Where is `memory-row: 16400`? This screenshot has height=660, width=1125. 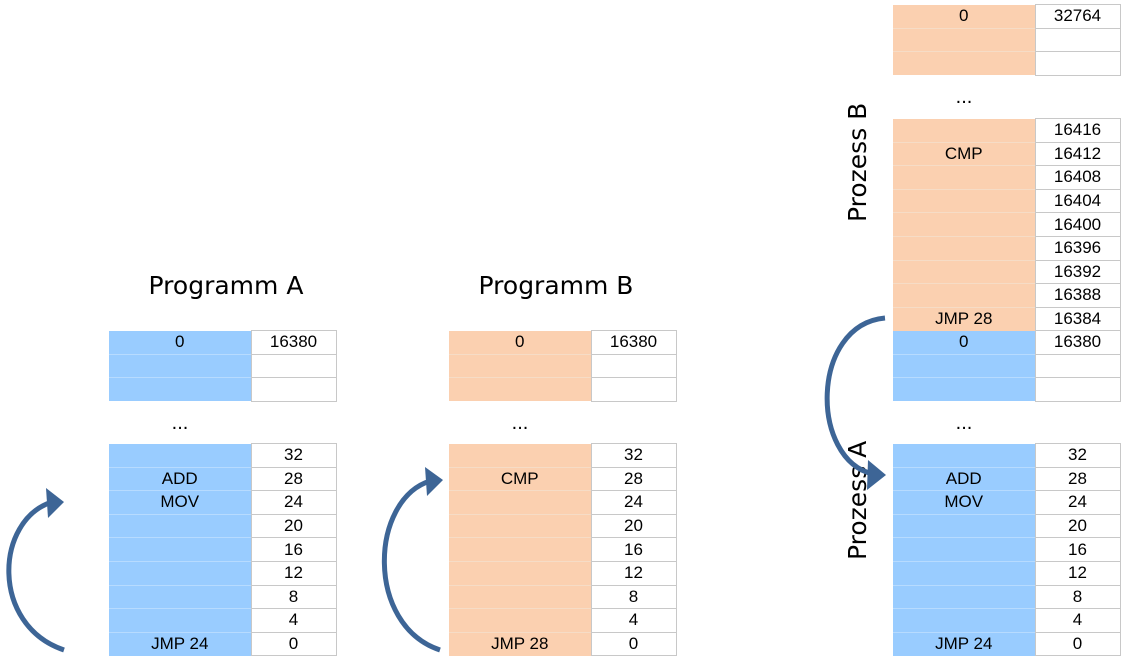
memory-row: 16400 is located at coordinates (1007, 224).